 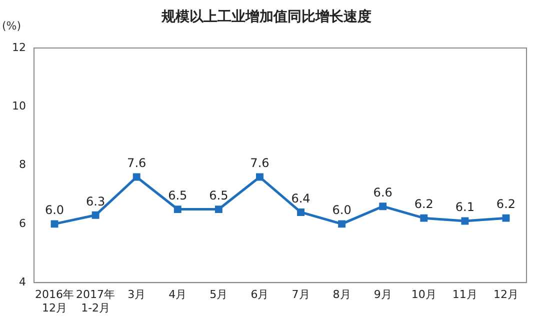 I want to click on y-tick-label: 8, so click(x=22, y=165).